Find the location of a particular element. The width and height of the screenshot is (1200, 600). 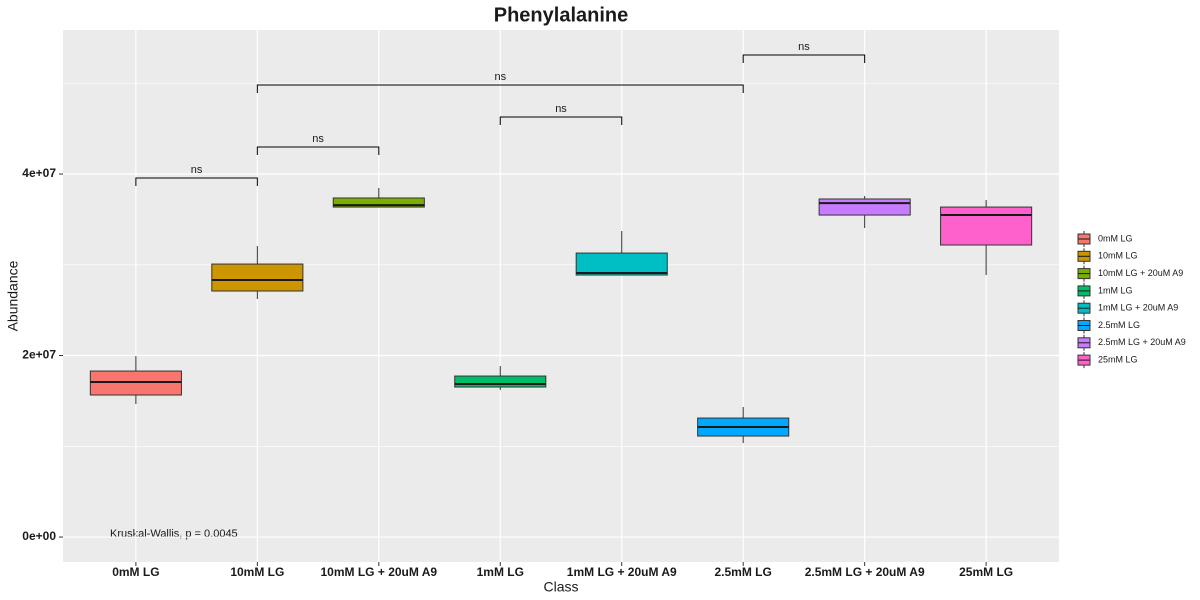

x-axis-label: Class is located at coordinates (560, 587).